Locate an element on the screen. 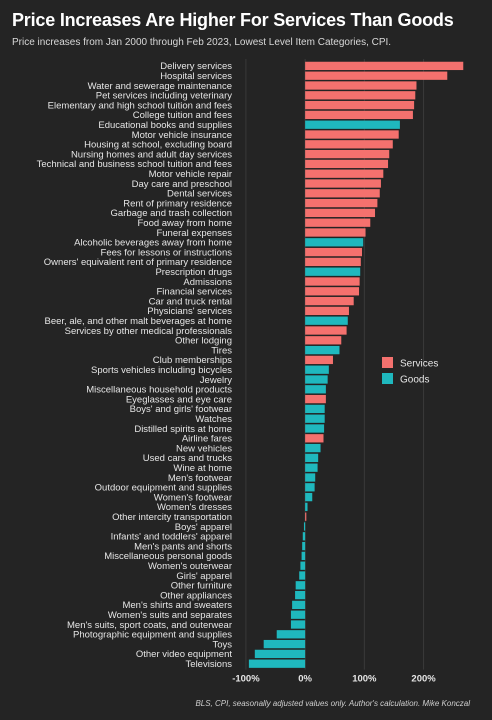 This screenshot has height=720, width=492. category-label-39: New vehicles is located at coordinates (204, 448).